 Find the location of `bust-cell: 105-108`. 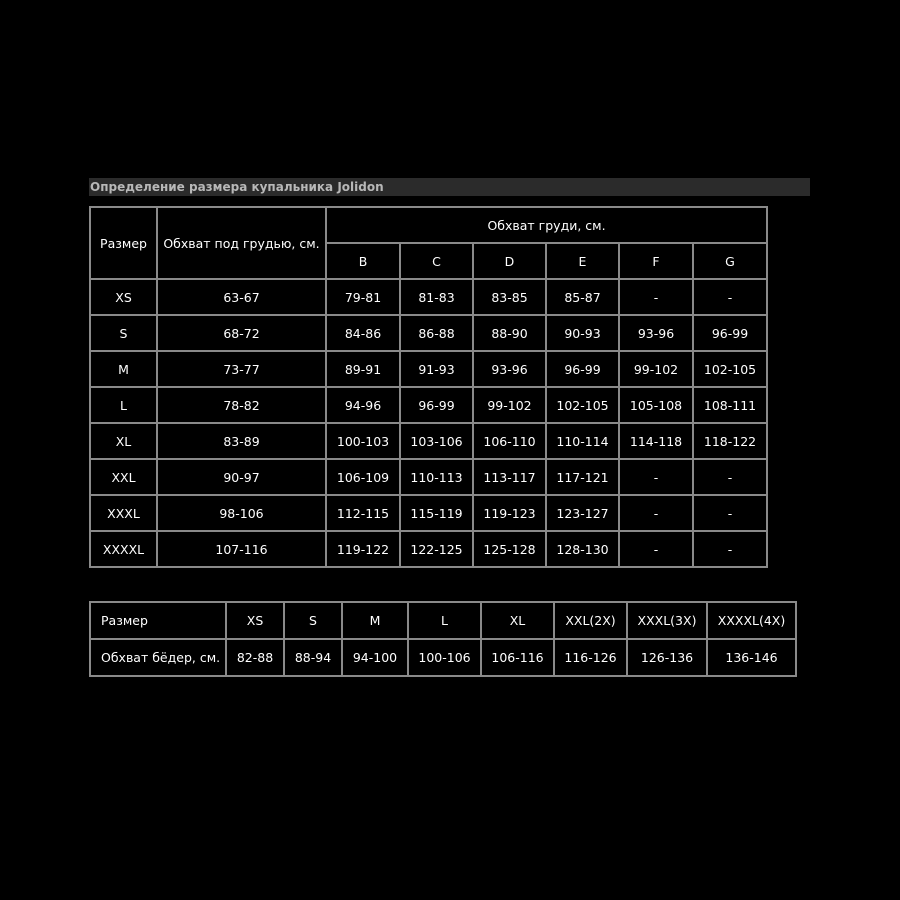

bust-cell: 105-108 is located at coordinates (656, 405).